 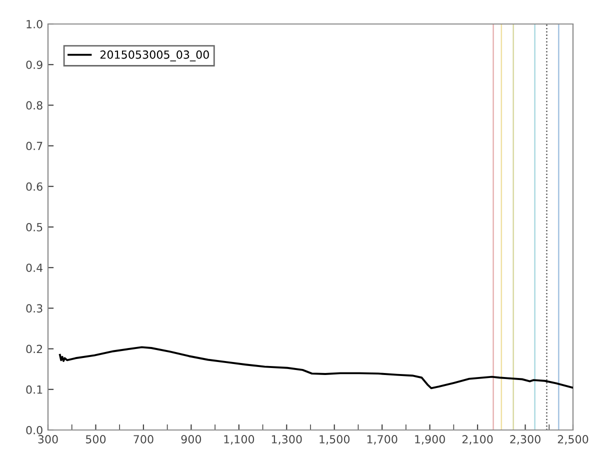 What do you see at coordinates (144, 439) in the screenshot?
I see `x-tick-label: 700` at bounding box center [144, 439].